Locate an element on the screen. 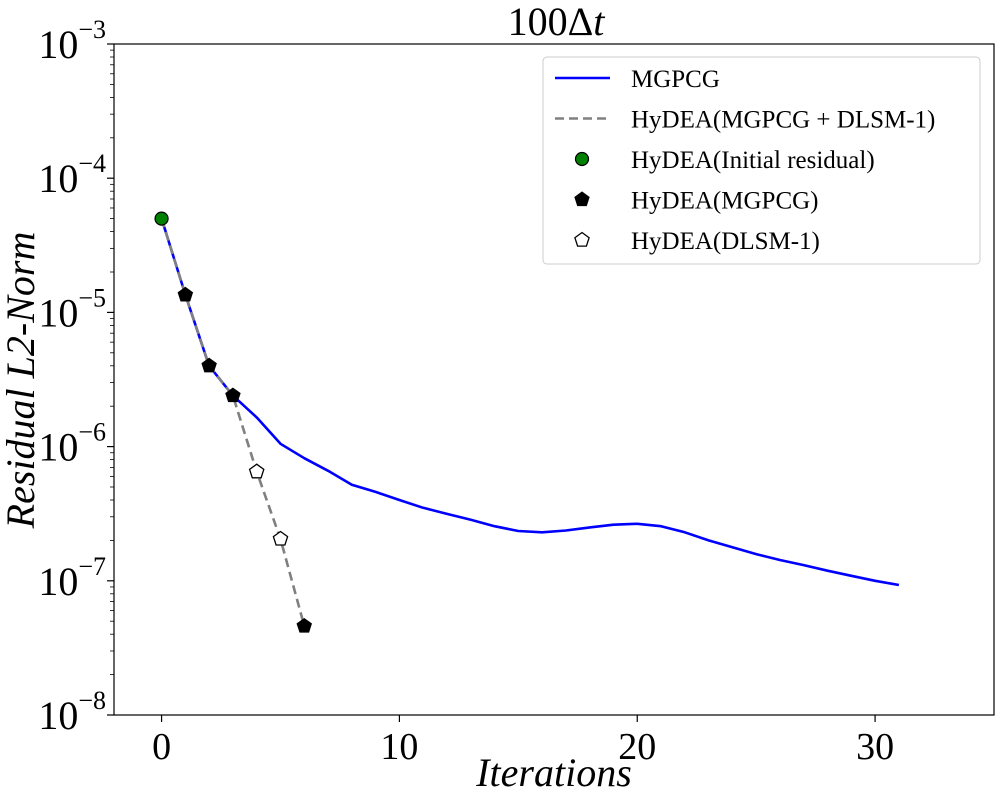  y-axis-label: Residual L2-Norm is located at coordinates (21, 381).